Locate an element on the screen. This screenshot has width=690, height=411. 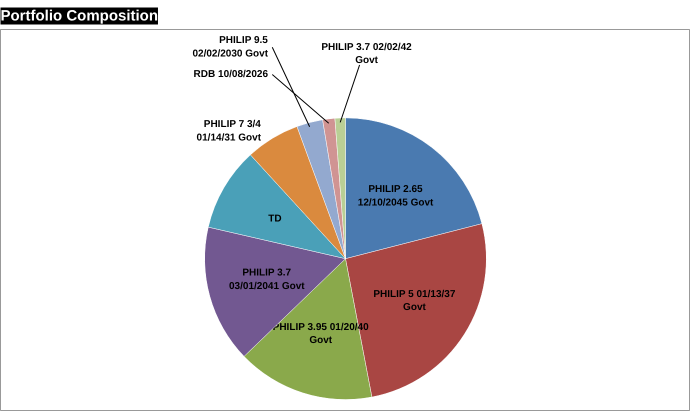
slice-label: PHILIP 3.7 03/01/2041 Govt is located at coordinates (267, 280).